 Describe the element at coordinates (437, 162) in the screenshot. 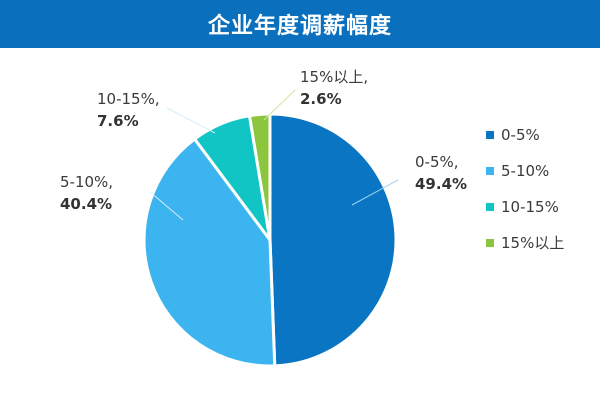

I see `data-label-name-1: 0-5%,` at that location.